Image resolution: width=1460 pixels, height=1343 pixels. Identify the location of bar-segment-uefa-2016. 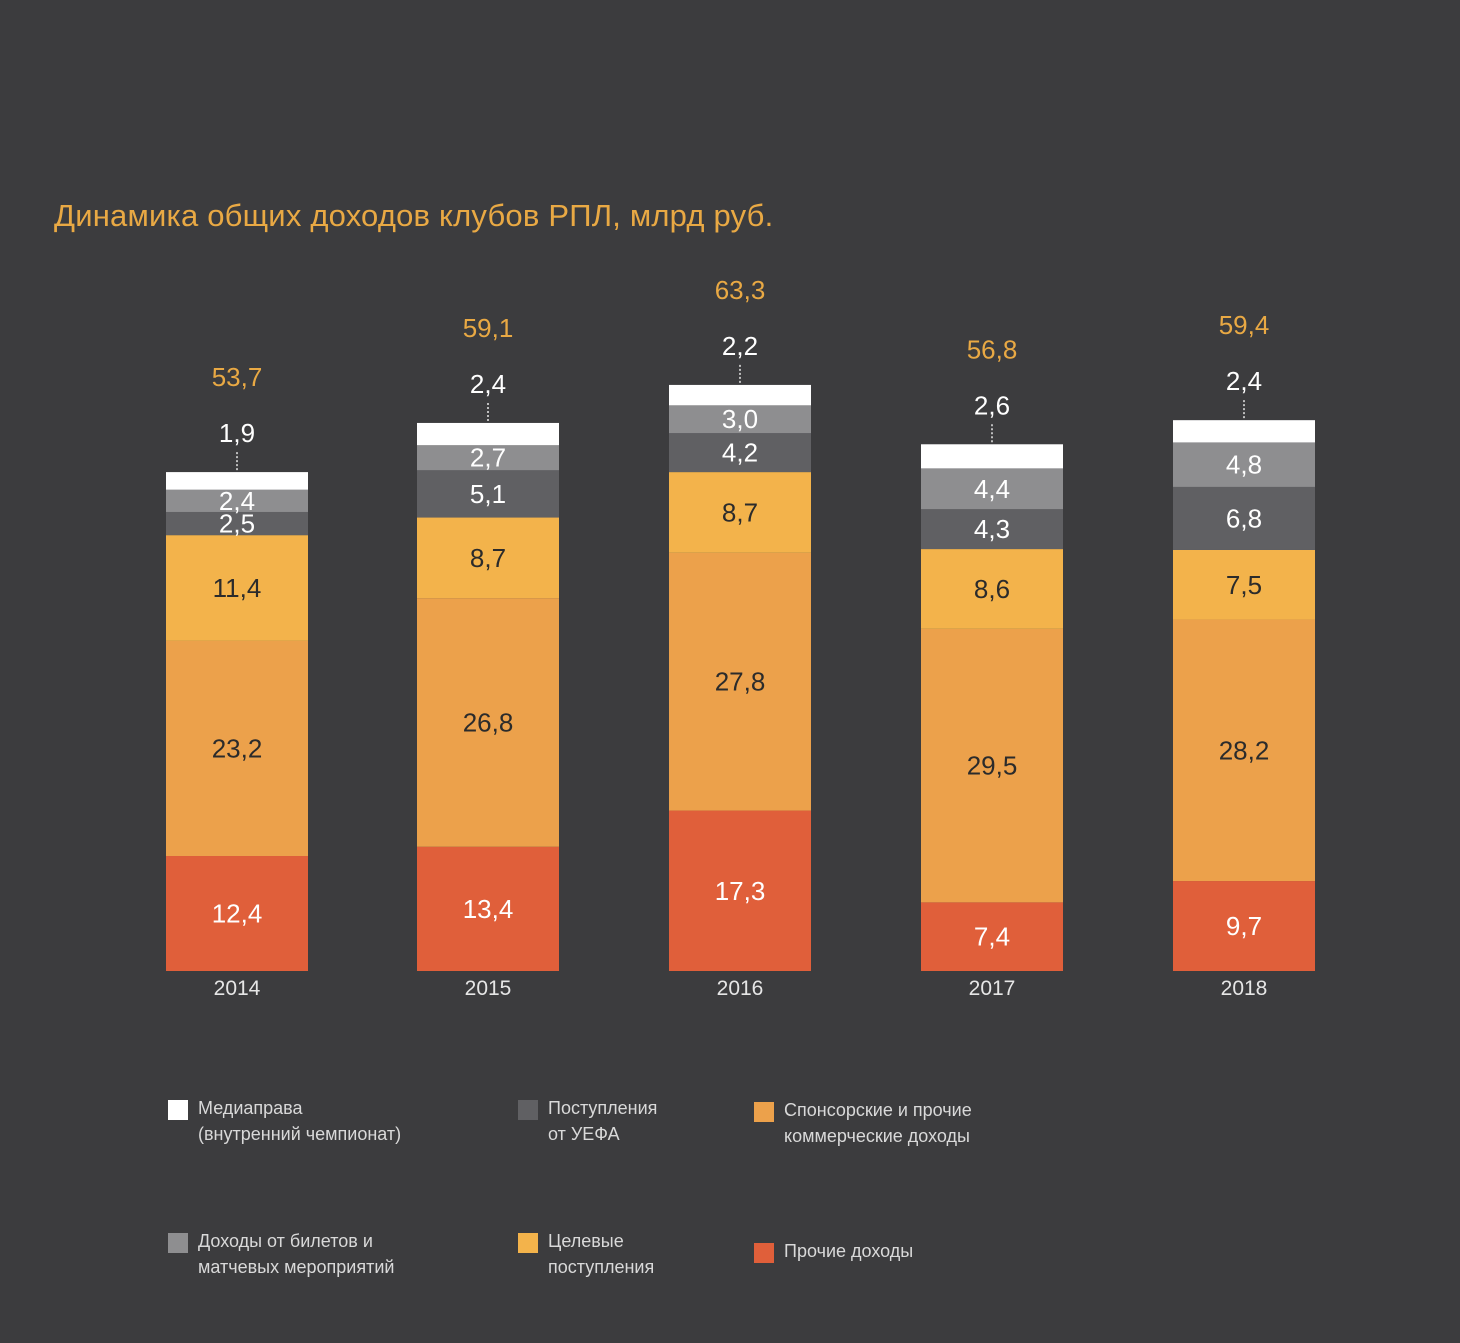
(740, 453).